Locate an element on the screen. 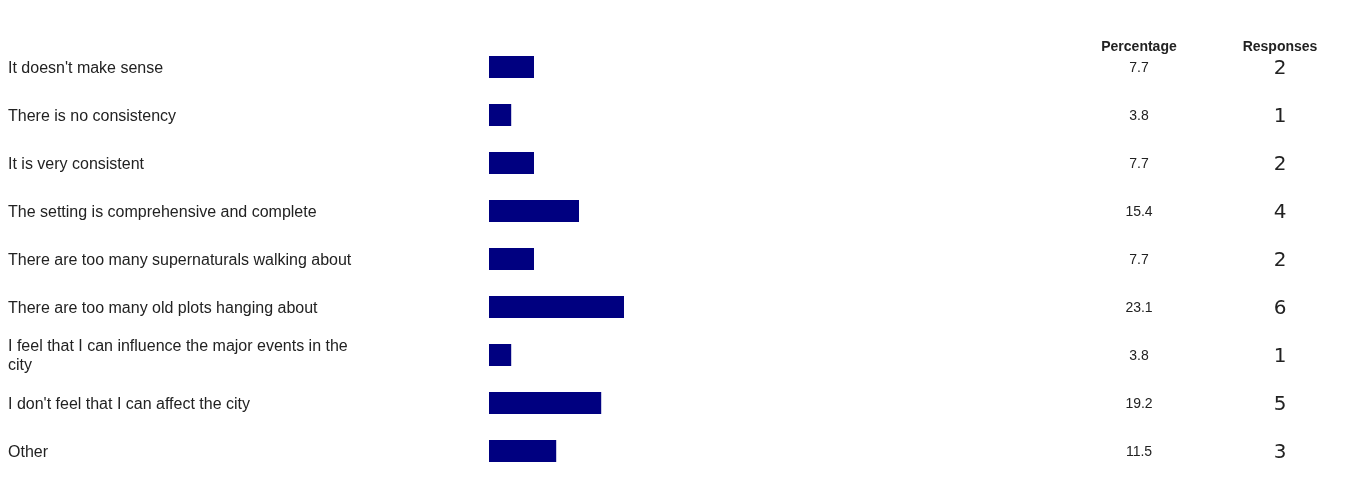 Image resolution: width=1345 pixels, height=483 pixels. y-tick-label: It doesn't make sense is located at coordinates (86, 67).